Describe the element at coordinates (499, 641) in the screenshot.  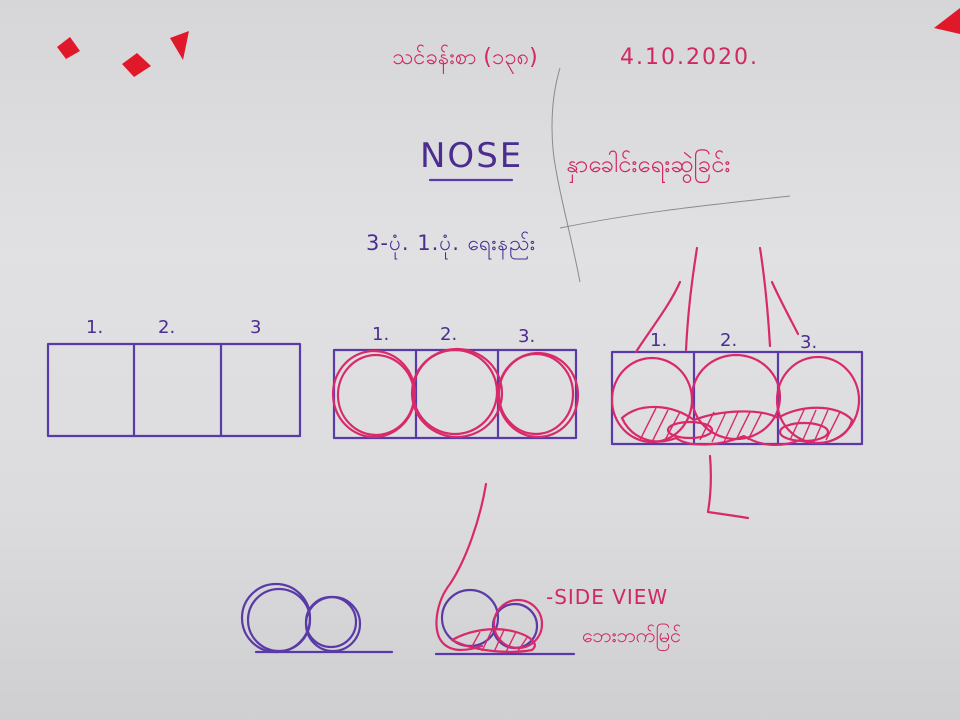
I see `side-nostril-hatching` at that location.